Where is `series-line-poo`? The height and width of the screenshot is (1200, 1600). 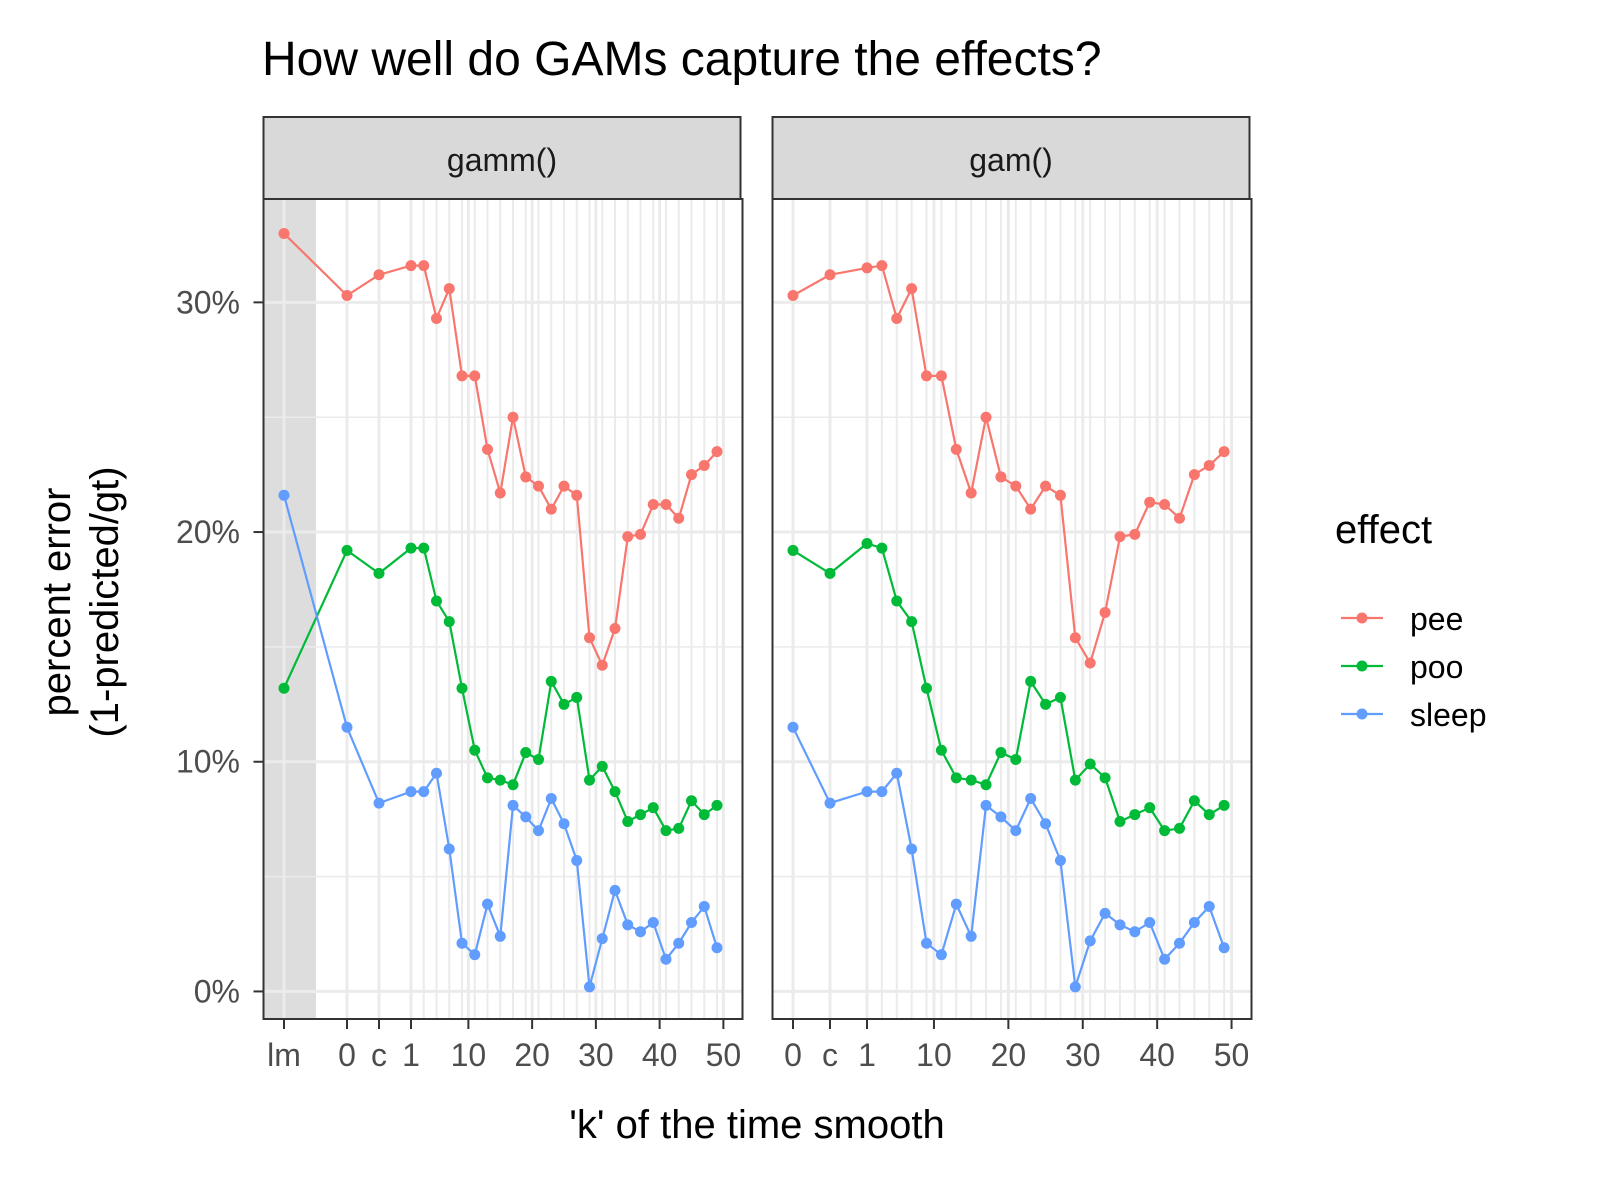 series-line-poo is located at coordinates (500, 689).